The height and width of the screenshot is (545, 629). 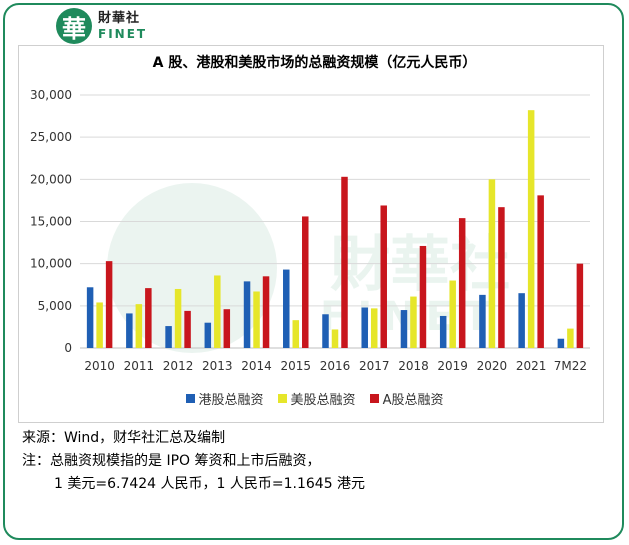 I want to click on x-tick-label: 2019, so click(x=452, y=366).